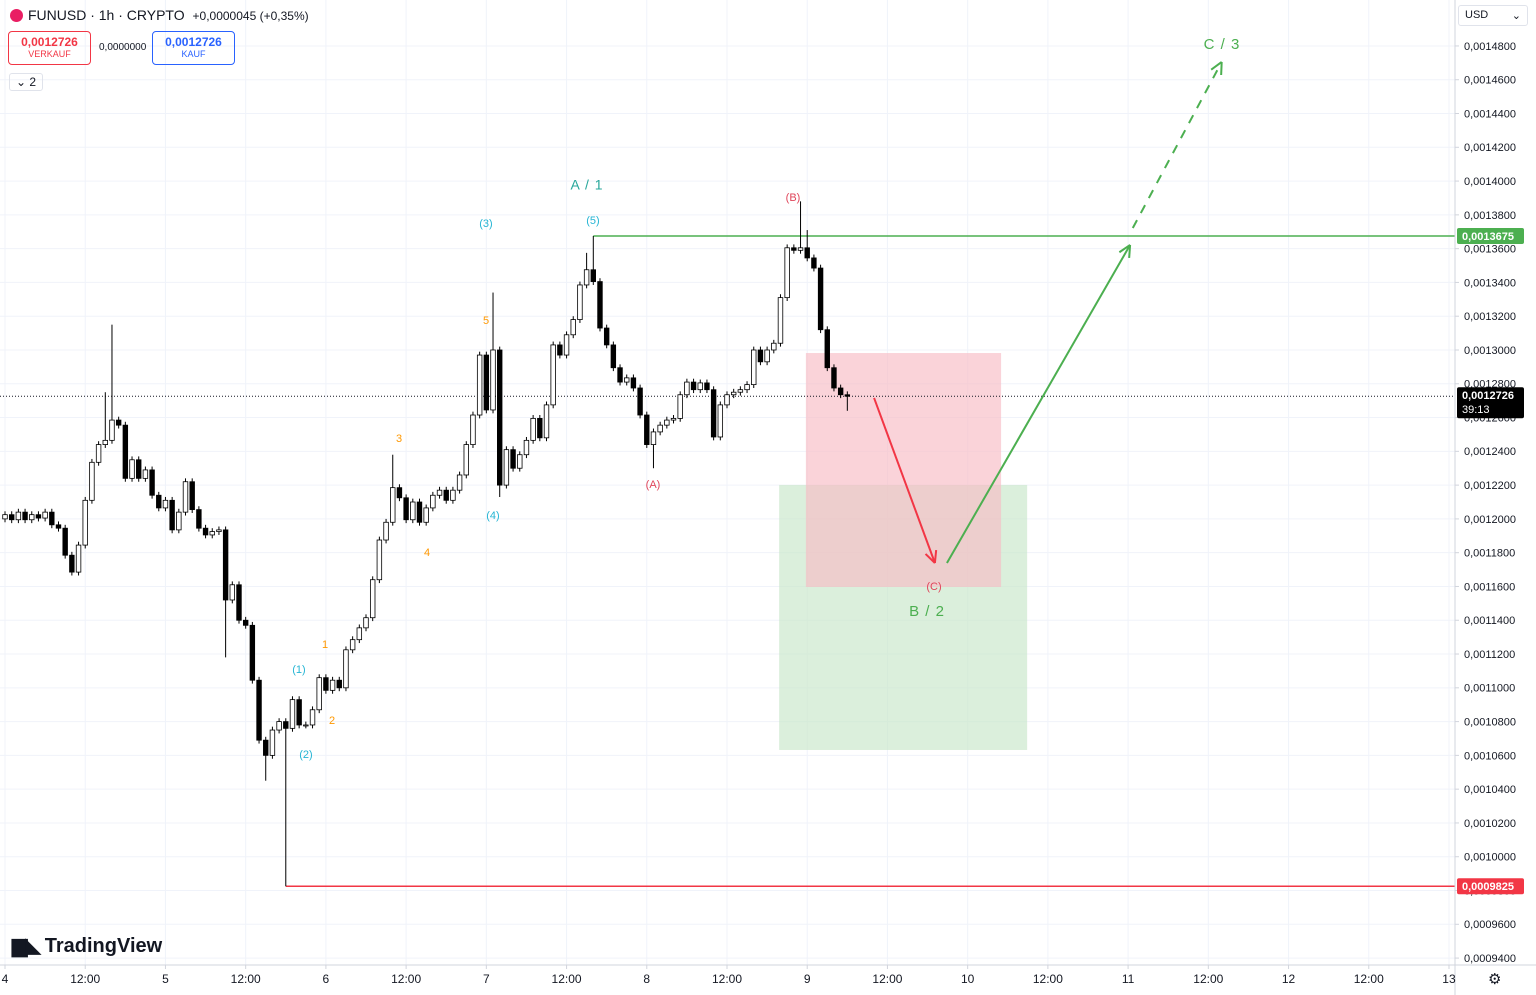 The width and height of the screenshot is (1536, 995). Describe the element at coordinates (5, 979) in the screenshot. I see `x-tick-label: 4` at that location.